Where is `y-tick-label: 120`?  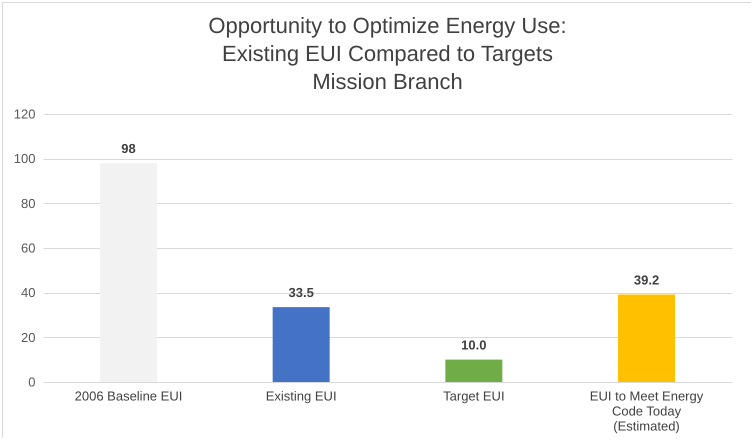
y-tick-label: 120 is located at coordinates (25, 114).